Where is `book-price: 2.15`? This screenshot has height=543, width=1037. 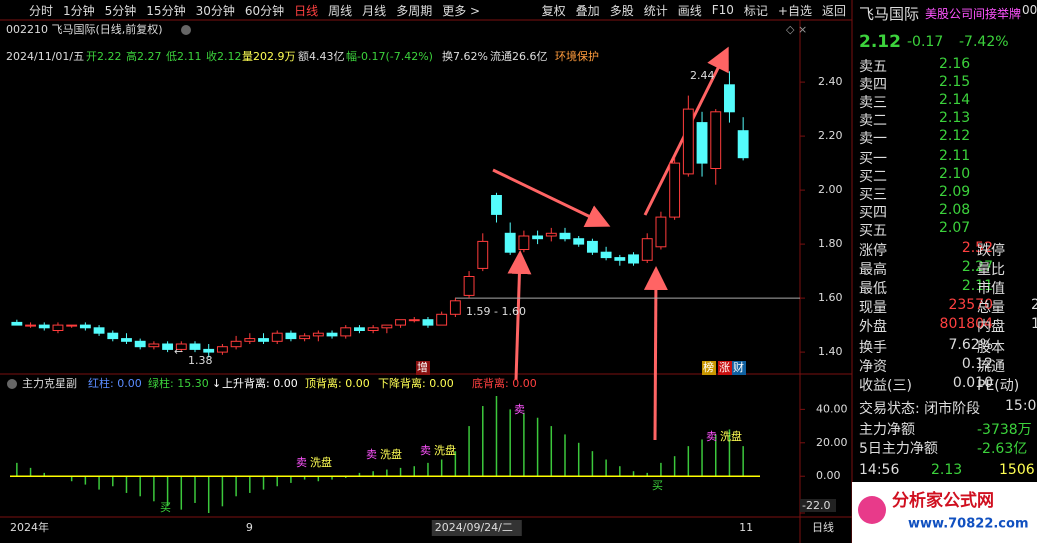 book-price: 2.15 is located at coordinates (955, 82).